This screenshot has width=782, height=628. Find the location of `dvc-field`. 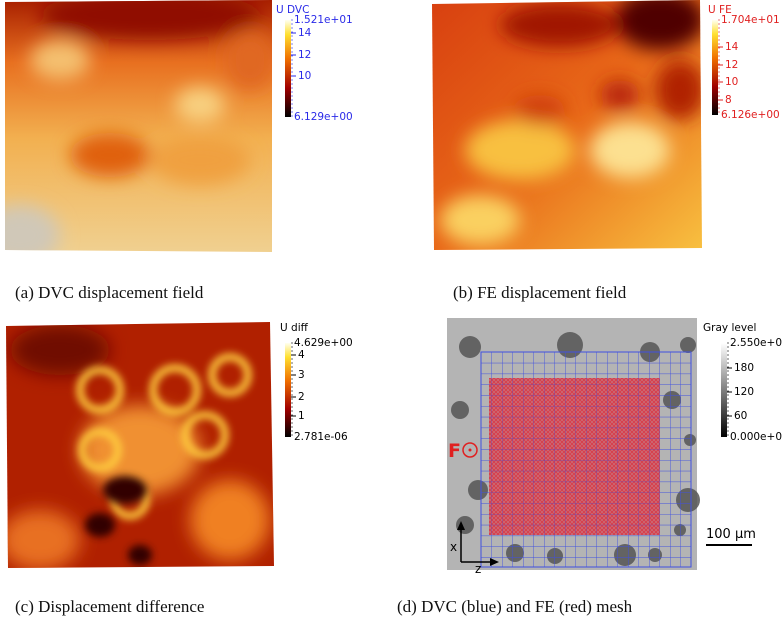

dvc-field is located at coordinates (138, 126).